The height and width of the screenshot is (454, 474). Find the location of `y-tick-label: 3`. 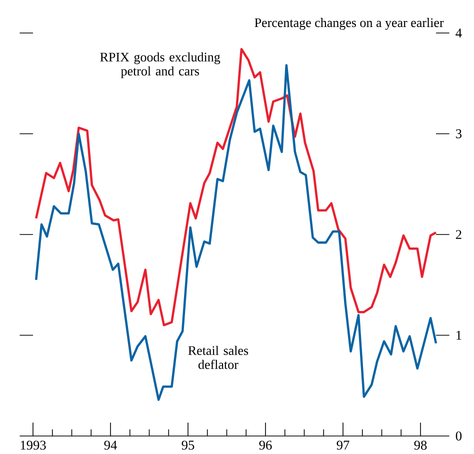

y-tick-label: 3 is located at coordinates (459, 133).